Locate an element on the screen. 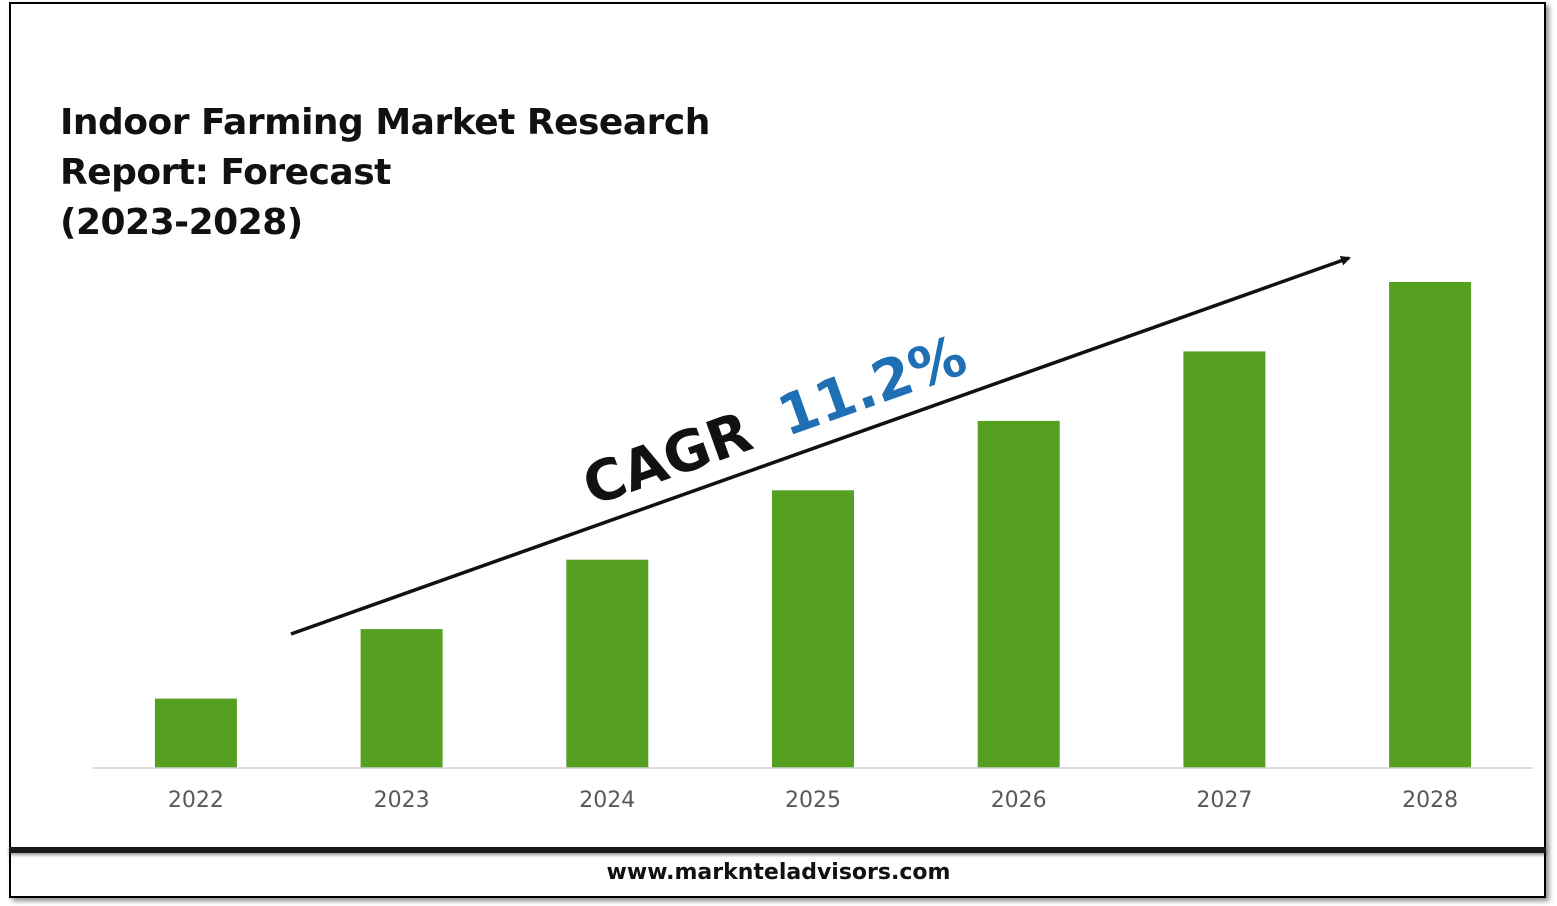 This screenshot has width=1557, height=906. chart-title-line-1: Indoor Farming Market Research is located at coordinates (385, 122).